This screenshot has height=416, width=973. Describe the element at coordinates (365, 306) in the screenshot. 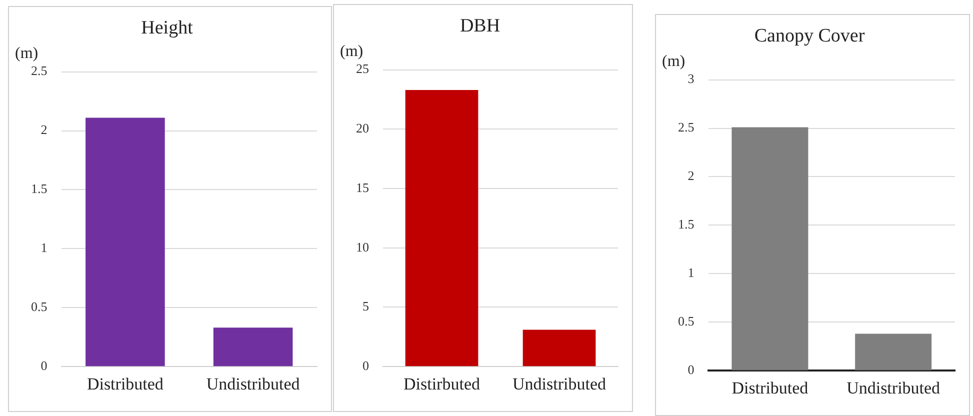

I see `y-tick-label: 5` at that location.